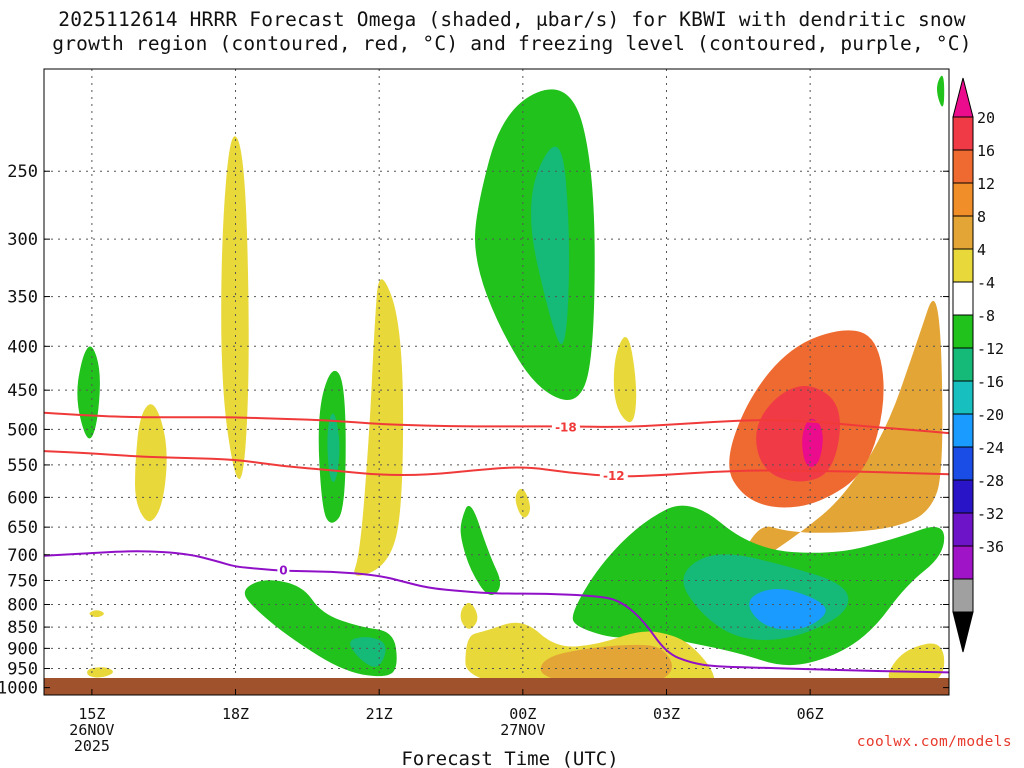  Describe the element at coordinates (91, 730) in the screenshot. I see `x-tick-label-15Z-1: 26NOV` at that location.